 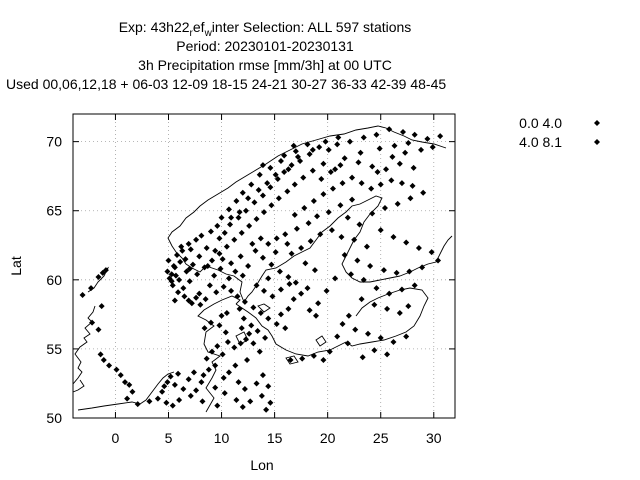 I want to click on x-tick-label: 5, so click(x=169, y=438).